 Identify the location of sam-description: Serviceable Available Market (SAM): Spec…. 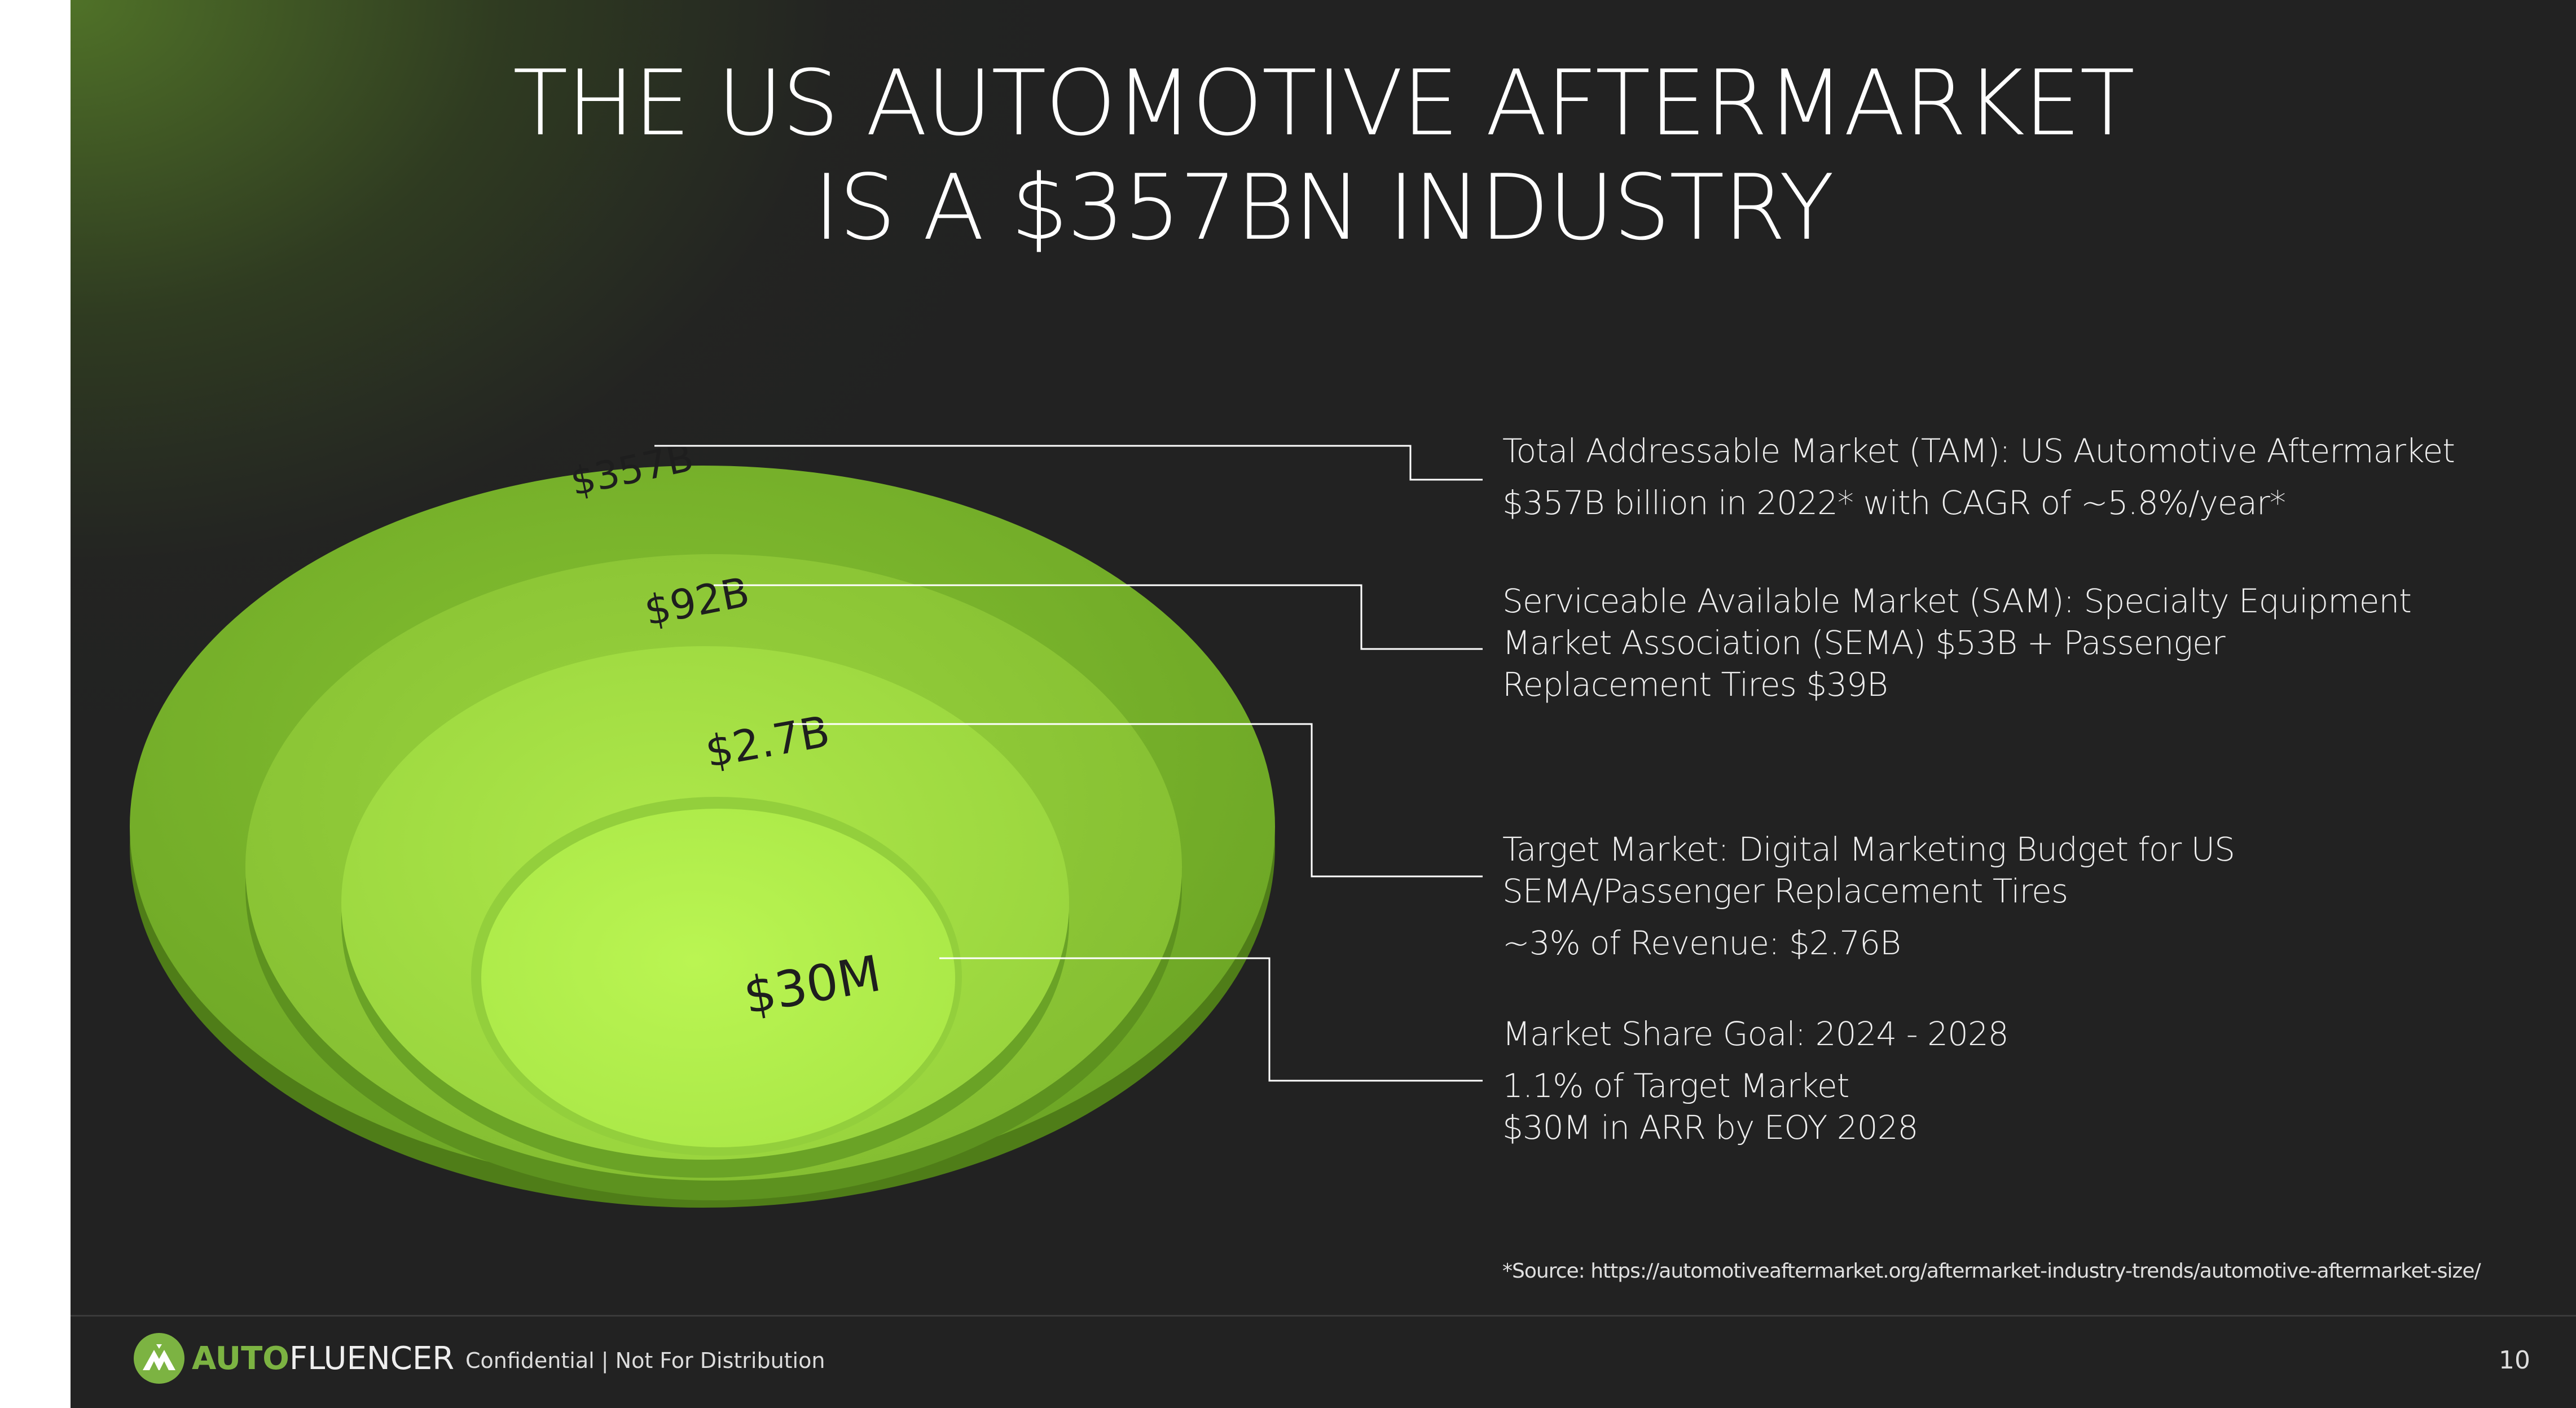
(1957, 642).